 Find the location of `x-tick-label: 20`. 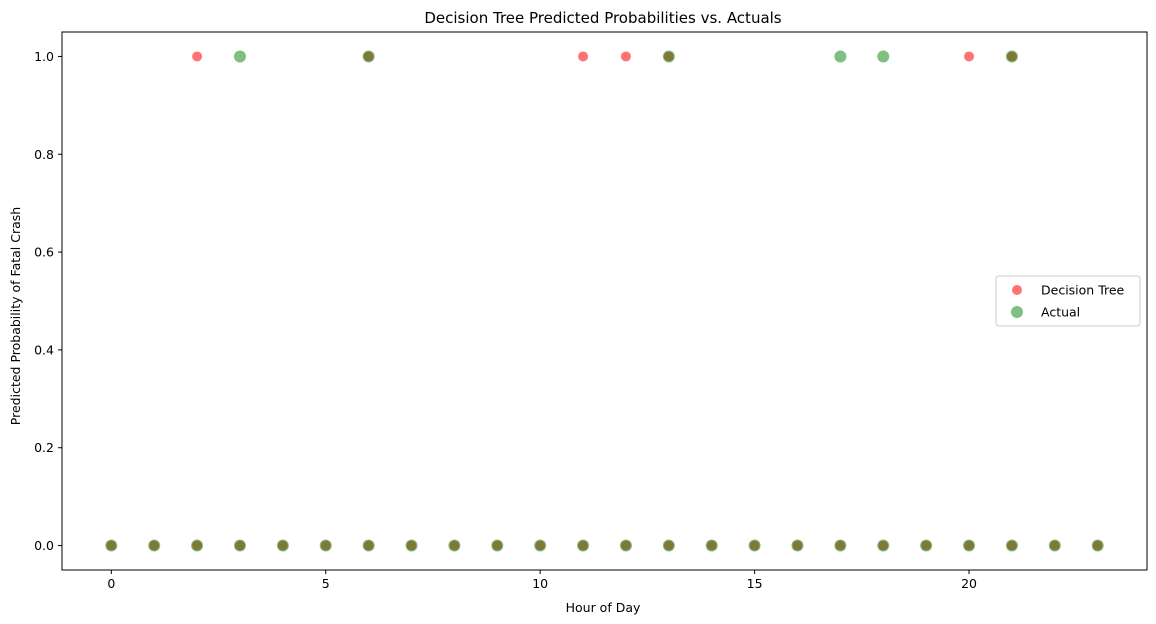

x-tick-label: 20 is located at coordinates (969, 583).